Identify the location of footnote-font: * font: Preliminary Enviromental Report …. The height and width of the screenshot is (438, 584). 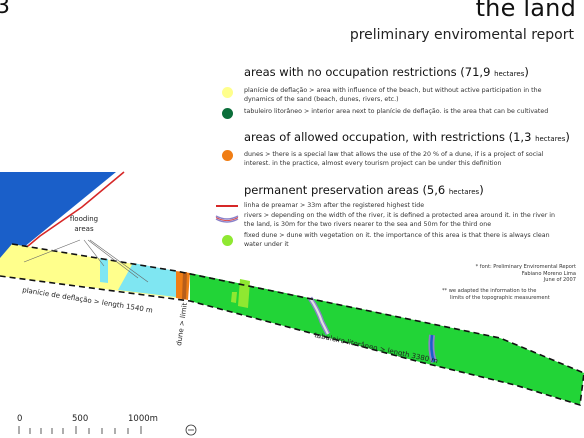
(525, 274).